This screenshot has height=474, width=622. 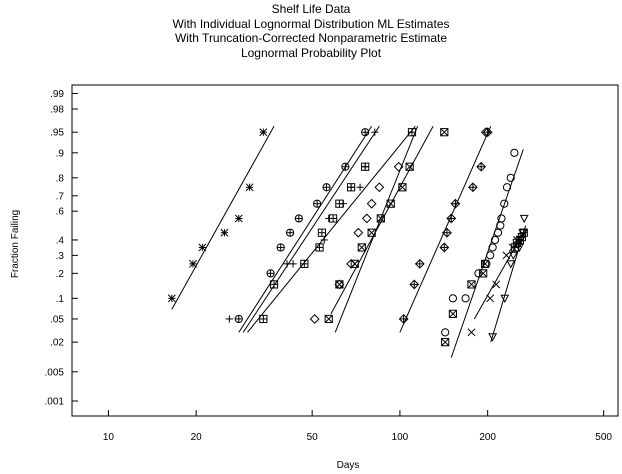 I want to click on y-tick-label: .1, so click(x=60, y=299).